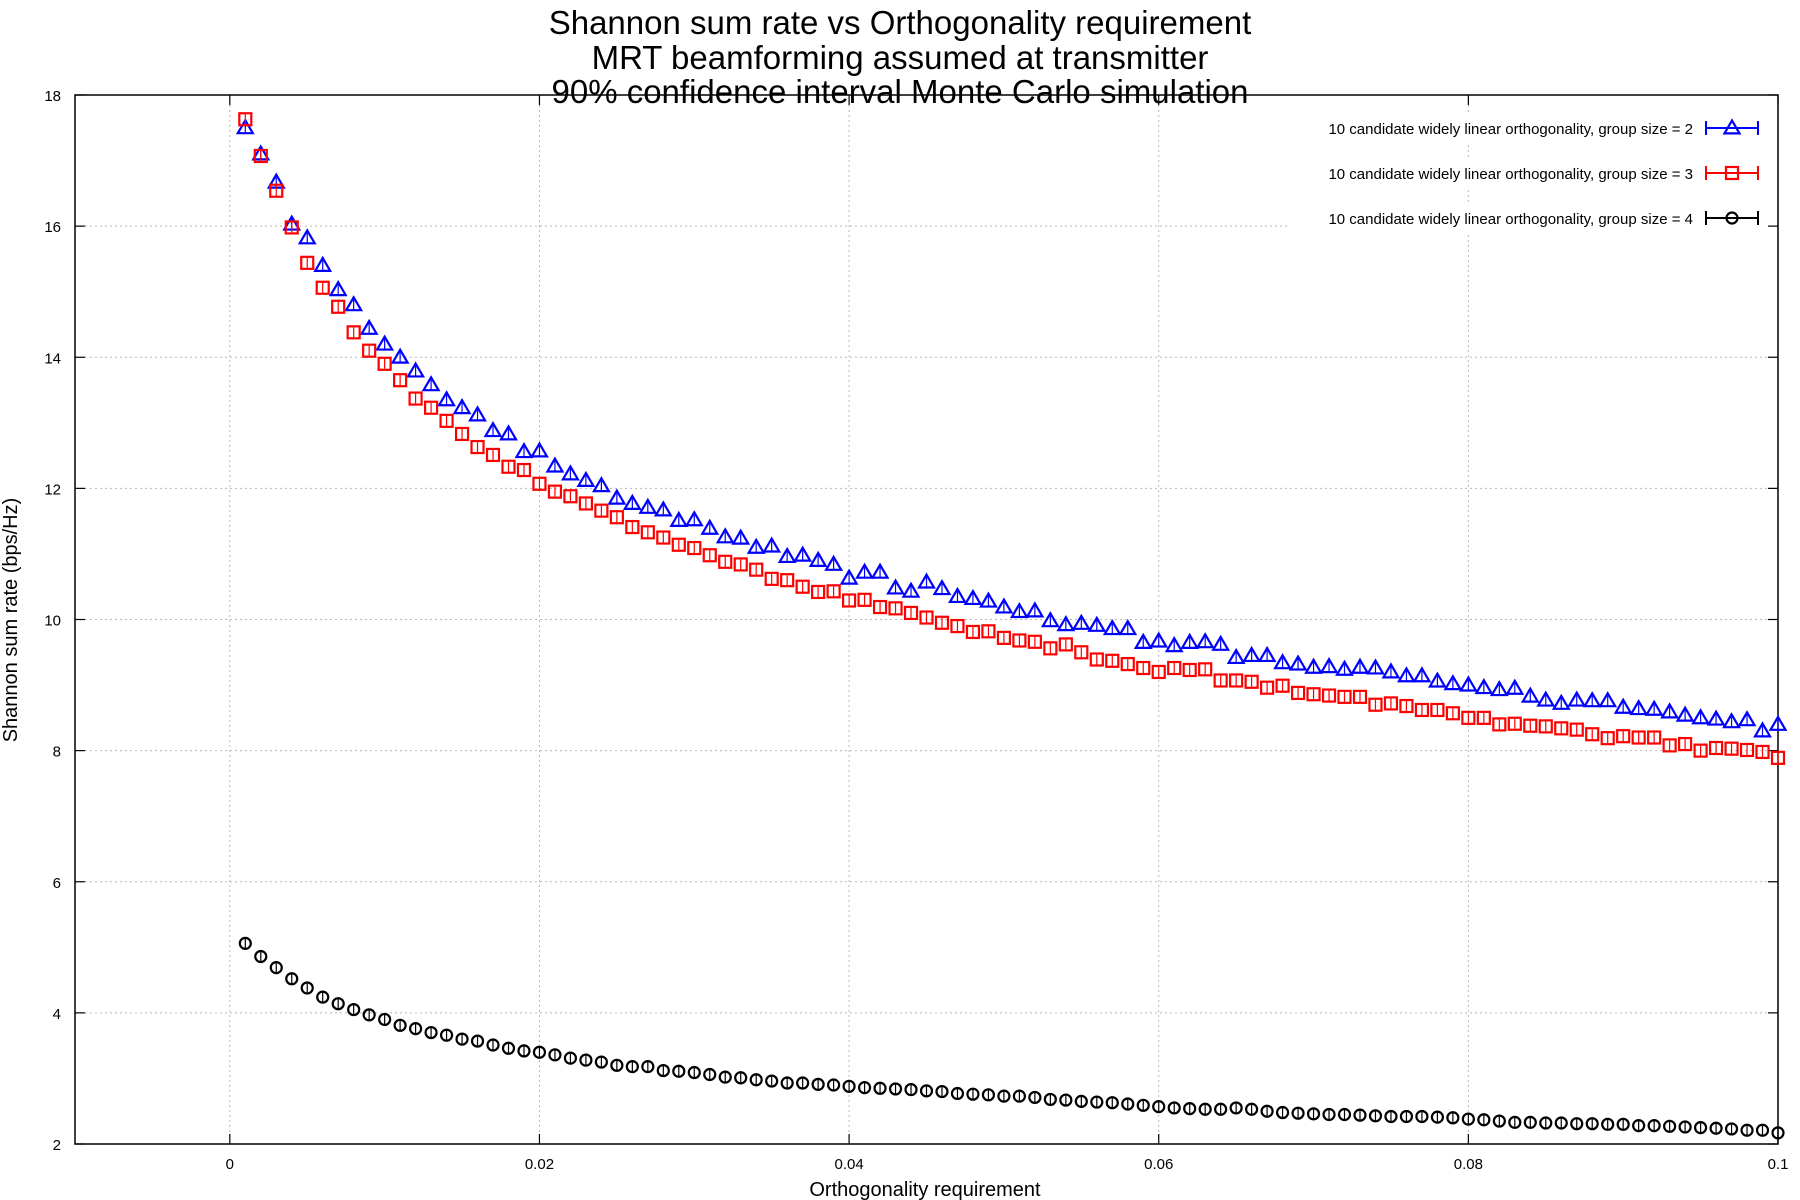 This screenshot has height=1200, width=1800. What do you see at coordinates (57, 883) in the screenshot?
I see `y-tick-label: 6` at bounding box center [57, 883].